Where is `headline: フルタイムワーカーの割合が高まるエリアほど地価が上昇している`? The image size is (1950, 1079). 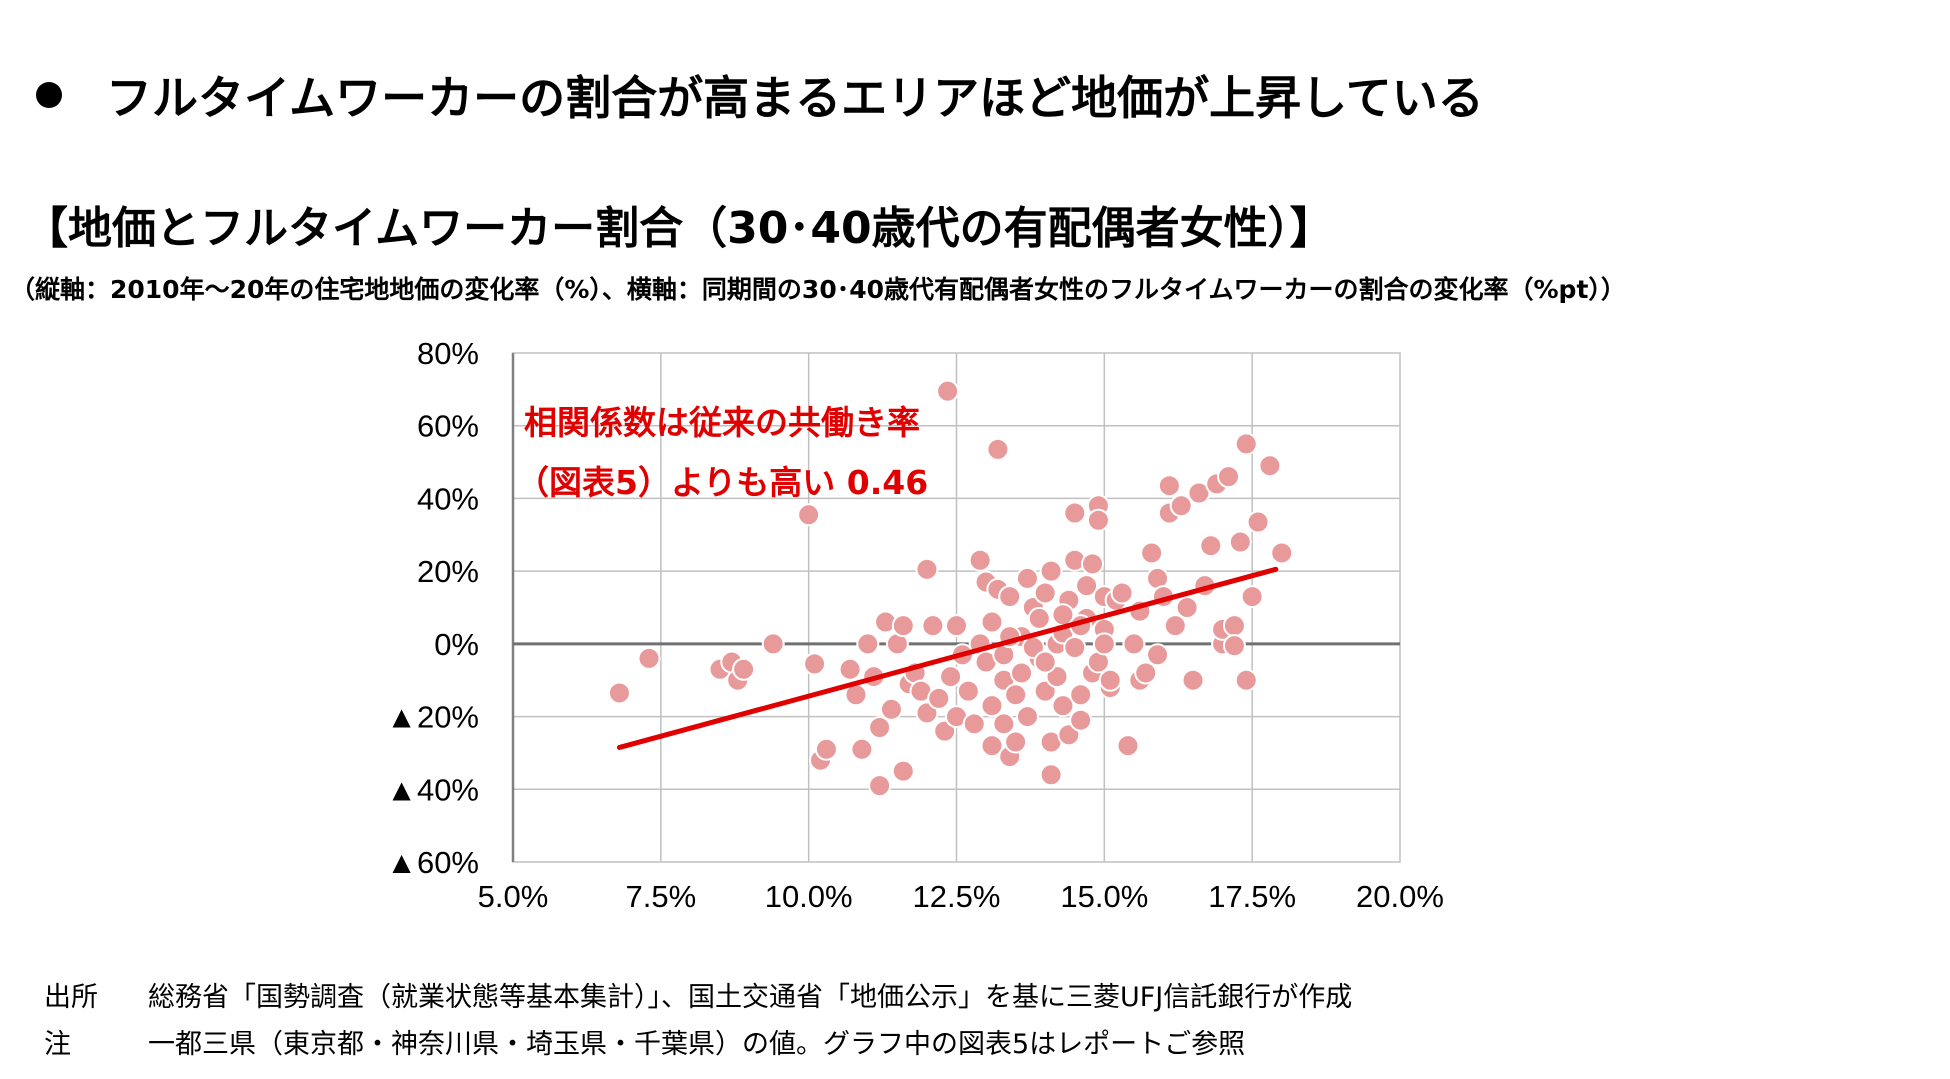 headline: フルタイムワーカーの割合が高まるエリアほど地価が上昇している is located at coordinates (756, 95).